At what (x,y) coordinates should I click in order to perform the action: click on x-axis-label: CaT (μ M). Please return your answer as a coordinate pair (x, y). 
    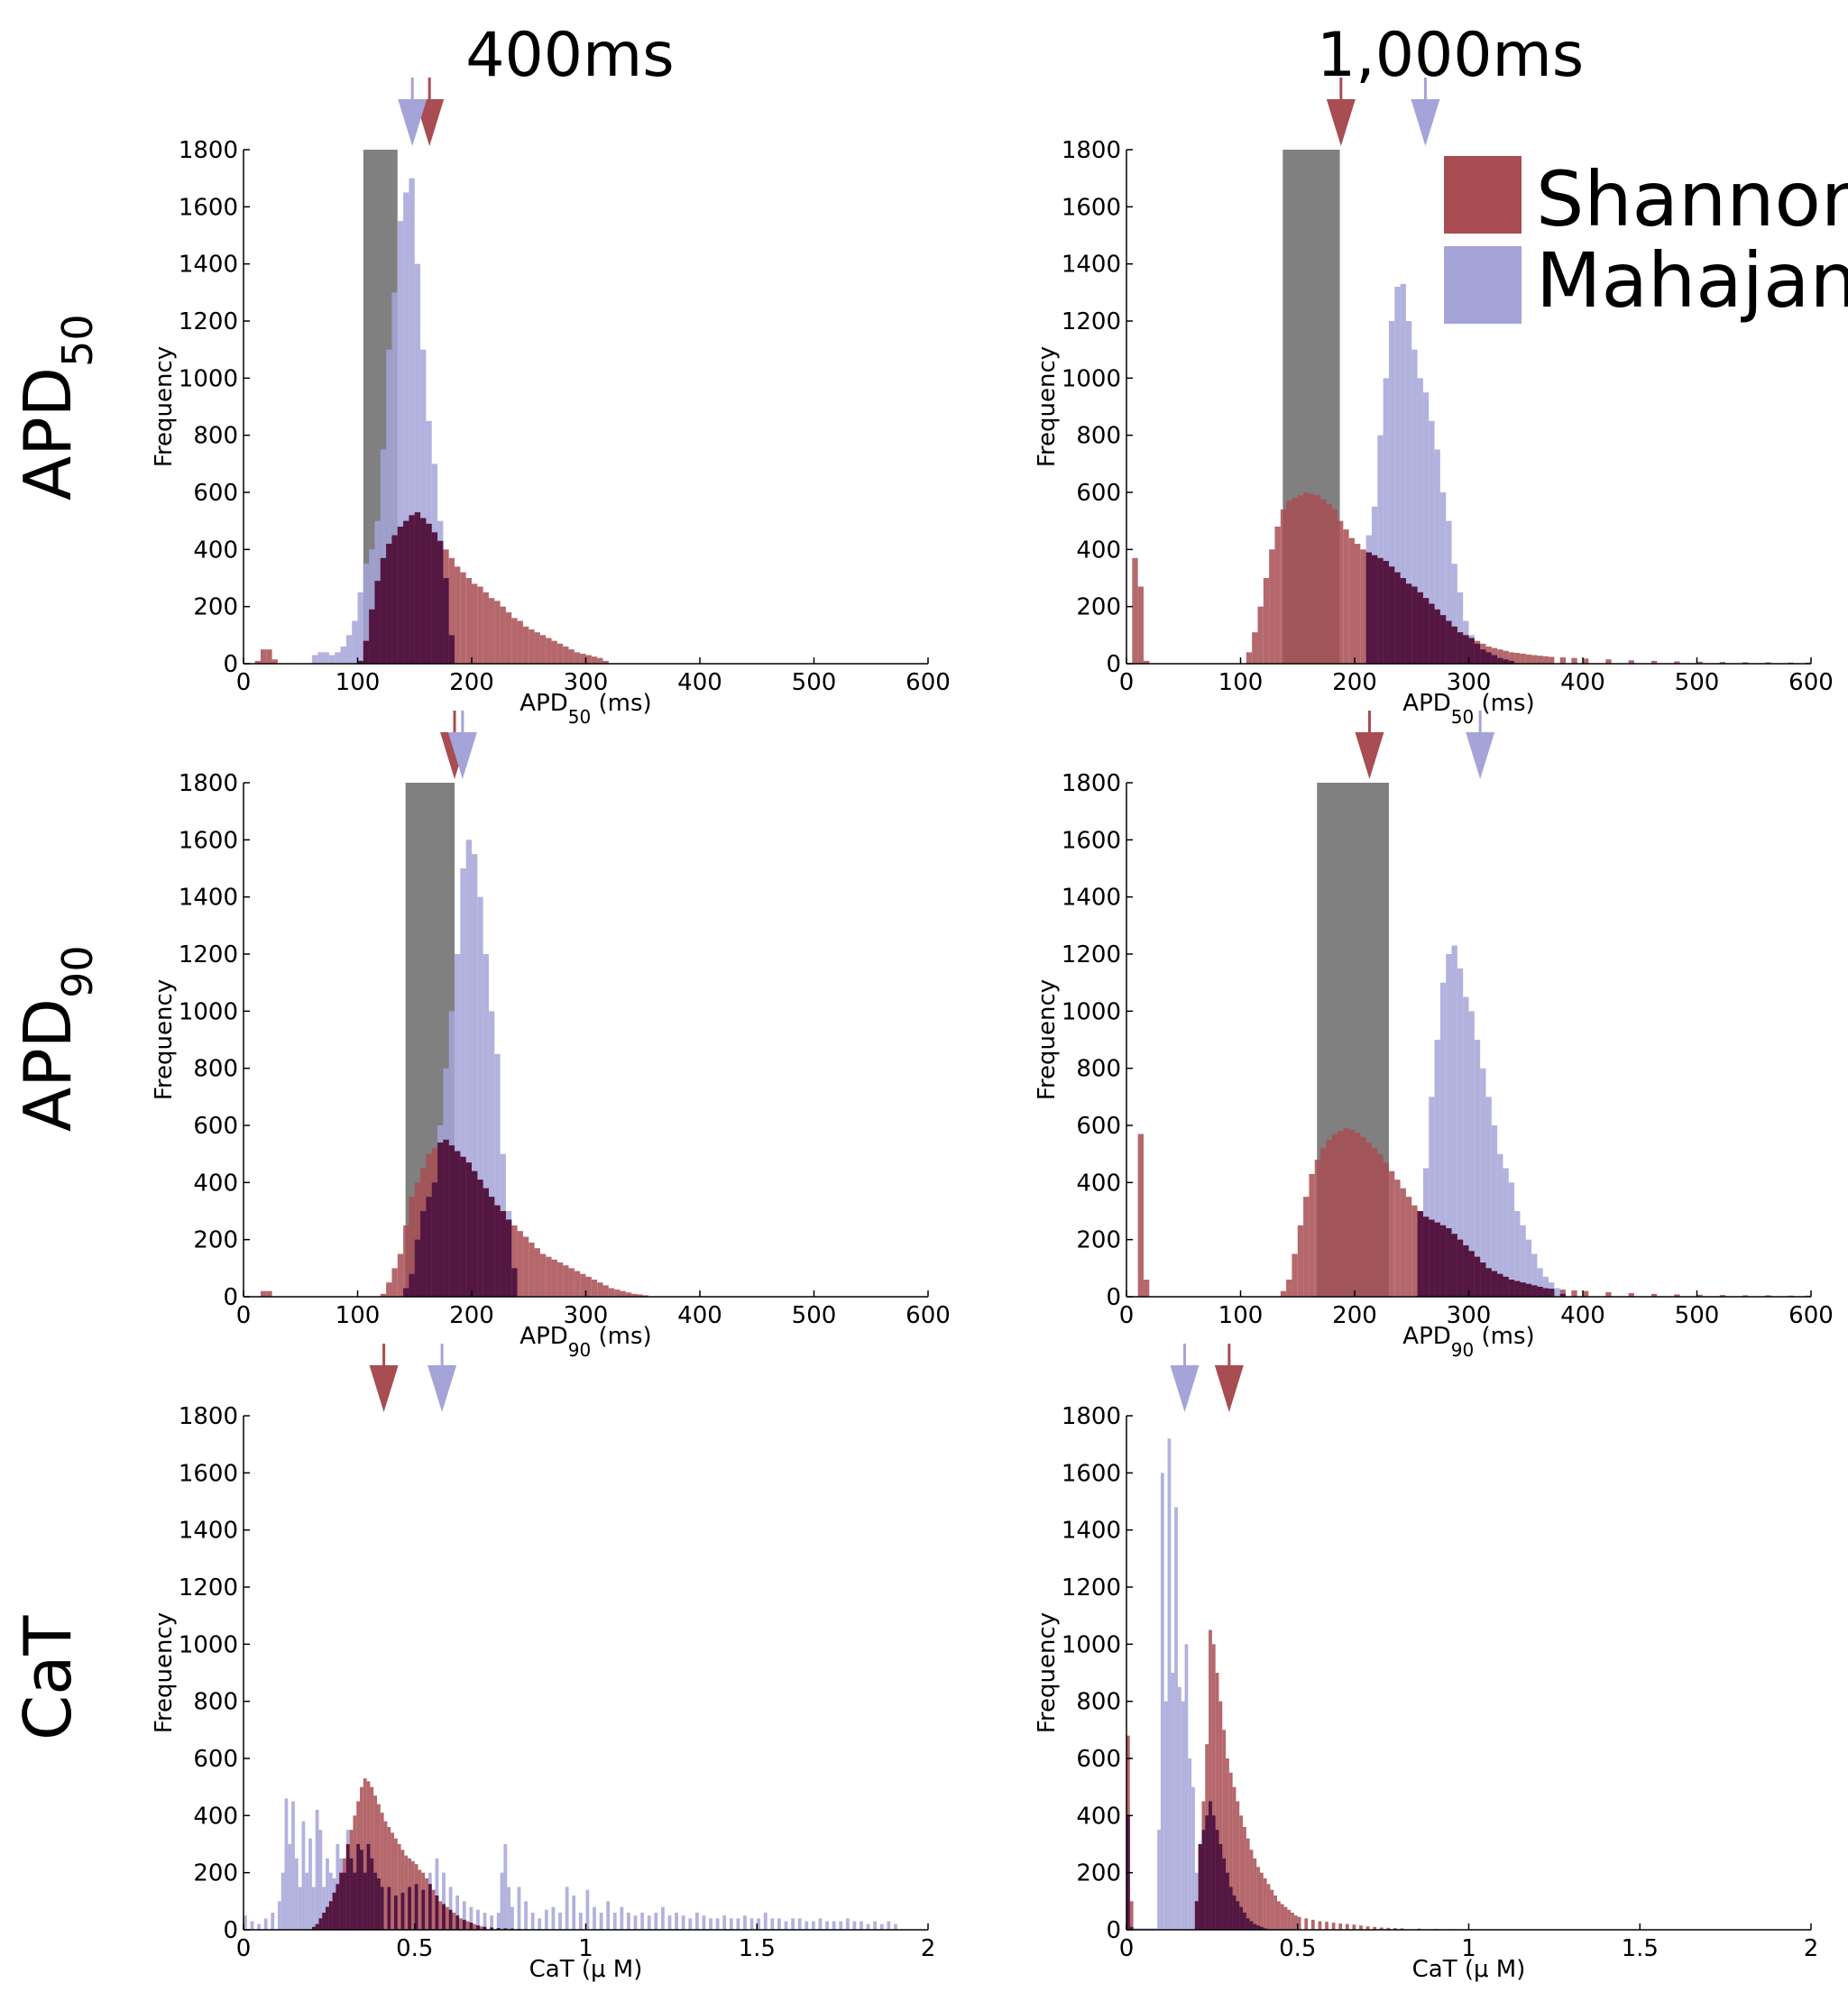
    Looking at the image, I should click on (586, 1969).